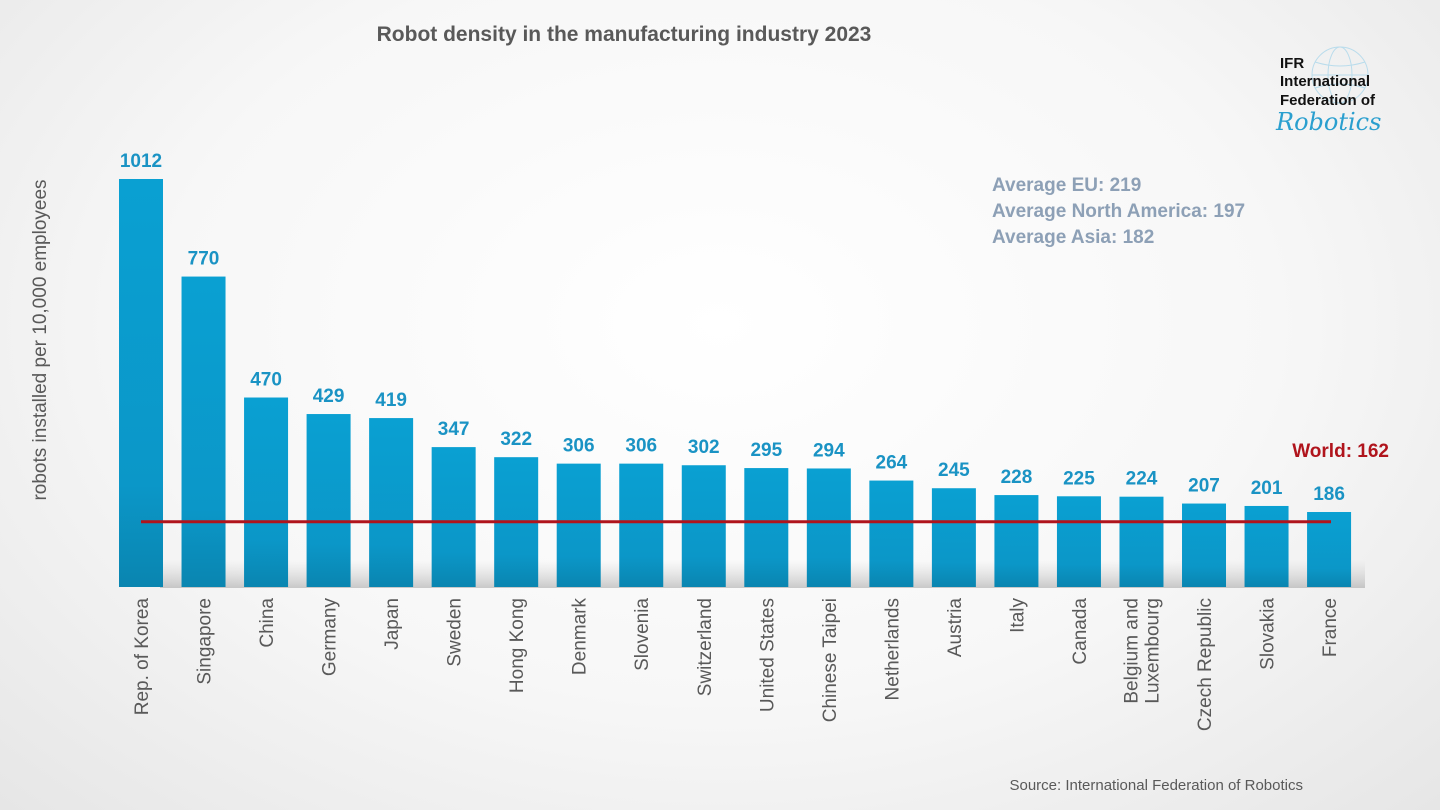  Describe the element at coordinates (641, 446) in the screenshot. I see `data-label-8: 306` at that location.